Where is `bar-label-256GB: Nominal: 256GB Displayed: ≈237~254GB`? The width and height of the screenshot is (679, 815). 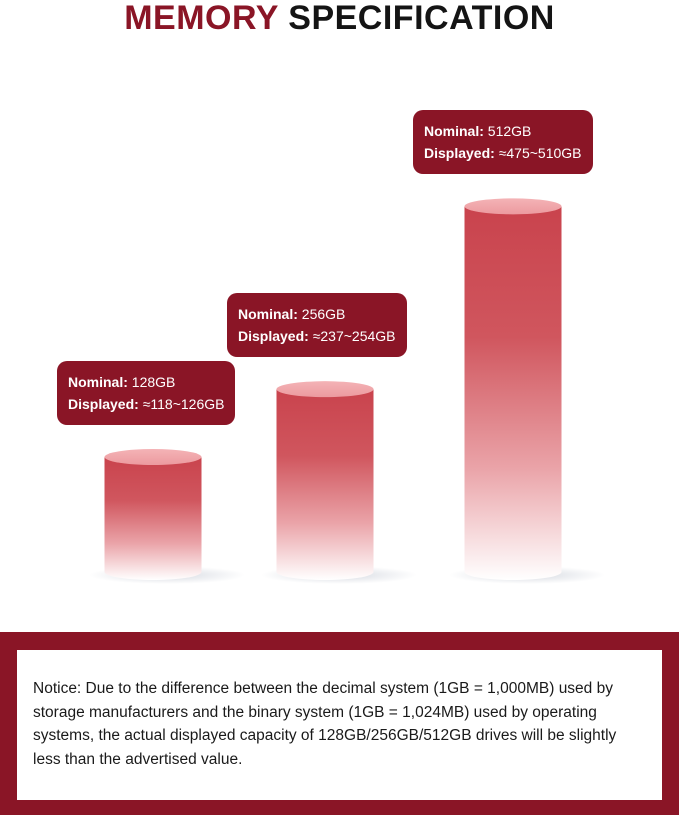
bar-label-256GB: Nominal: 256GB Displayed: ≈237~254GB is located at coordinates (317, 325).